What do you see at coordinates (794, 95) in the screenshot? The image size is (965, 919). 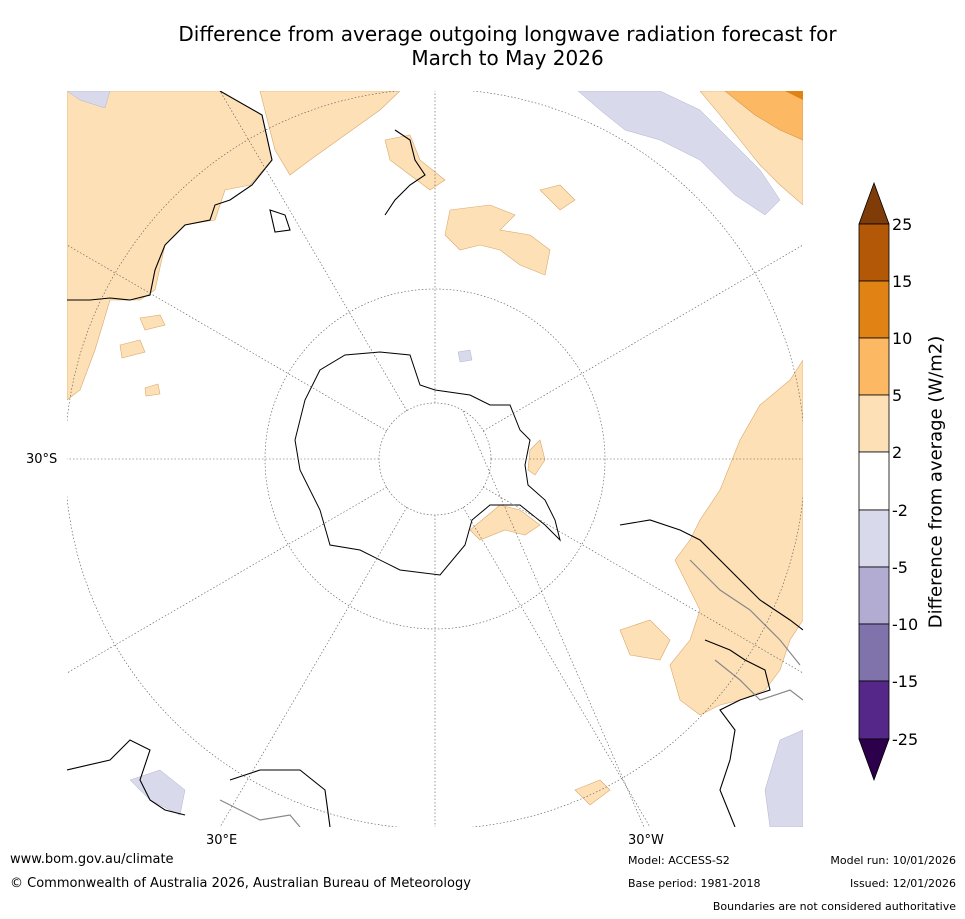 I see `anomaly-positive-strong` at bounding box center [794, 95].